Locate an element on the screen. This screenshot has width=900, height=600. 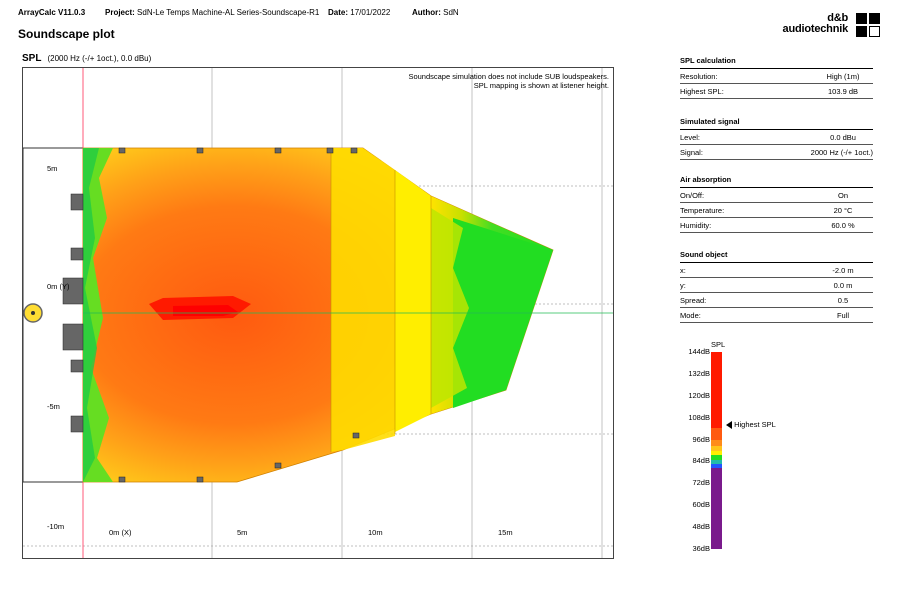
brand-logo: d&b audiotechnik is located at coordinates (828, 27).